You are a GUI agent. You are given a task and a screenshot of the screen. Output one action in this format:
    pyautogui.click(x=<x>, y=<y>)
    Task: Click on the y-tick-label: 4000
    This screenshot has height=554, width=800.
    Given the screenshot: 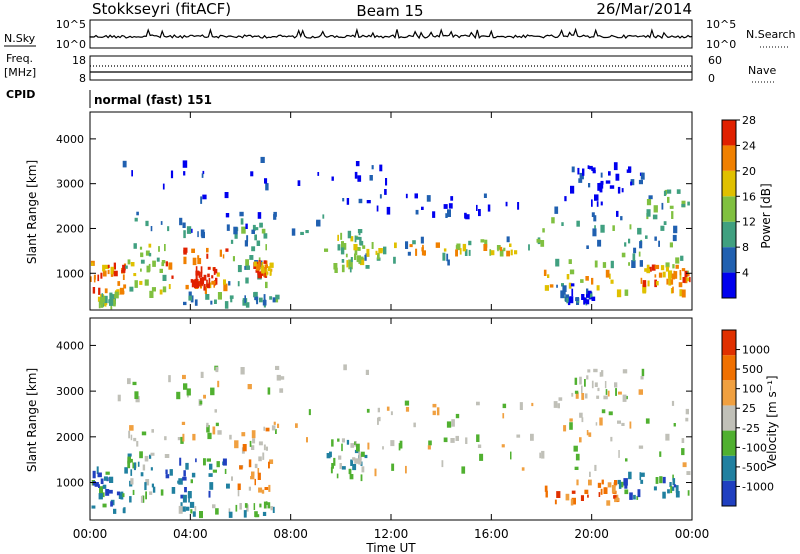 What is the action you would take?
    pyautogui.click(x=70, y=345)
    